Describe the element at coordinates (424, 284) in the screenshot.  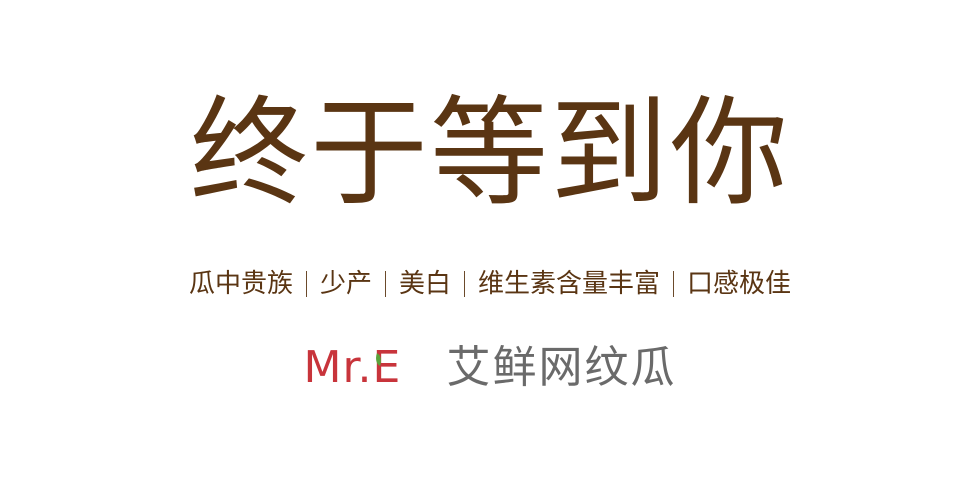
I see `feature-item: 美白` at that location.